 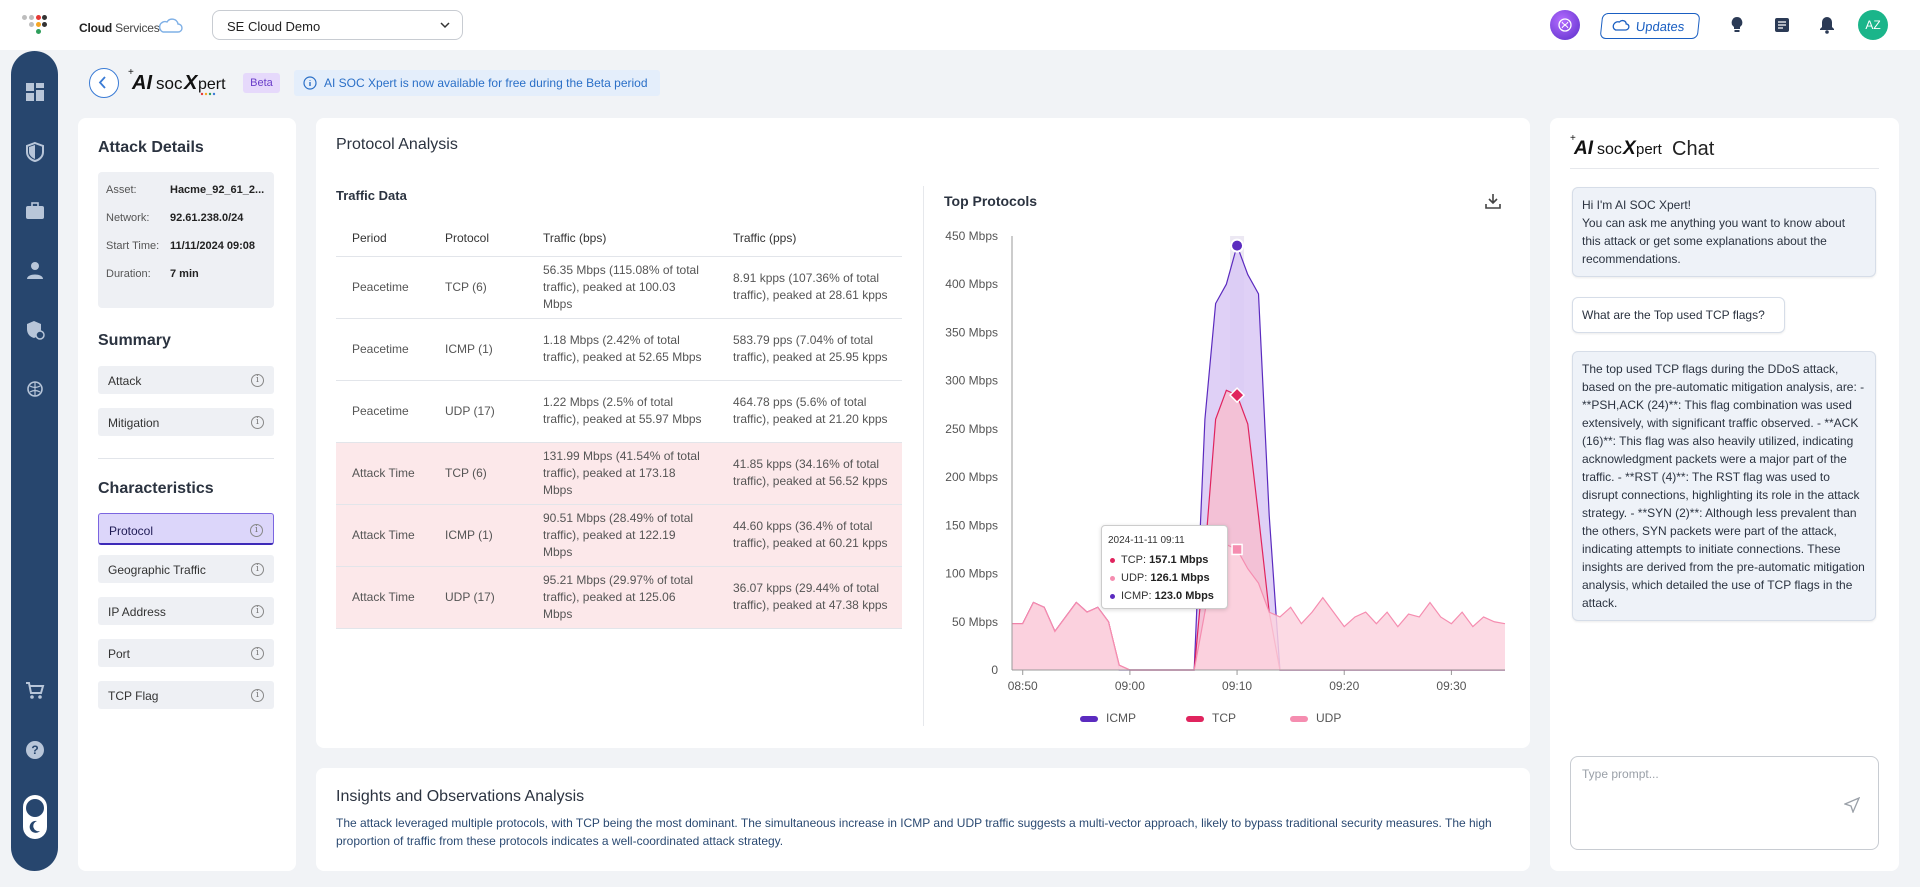 What do you see at coordinates (1827, 25) in the screenshot?
I see `bell-icon` at bounding box center [1827, 25].